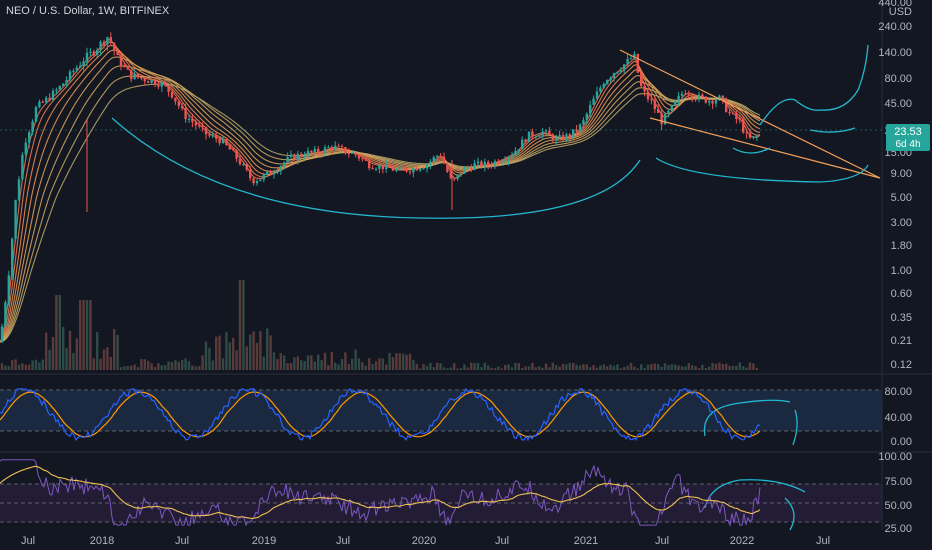  Describe the element at coordinates (762, 170) in the screenshot. I see `support-curve` at that location.